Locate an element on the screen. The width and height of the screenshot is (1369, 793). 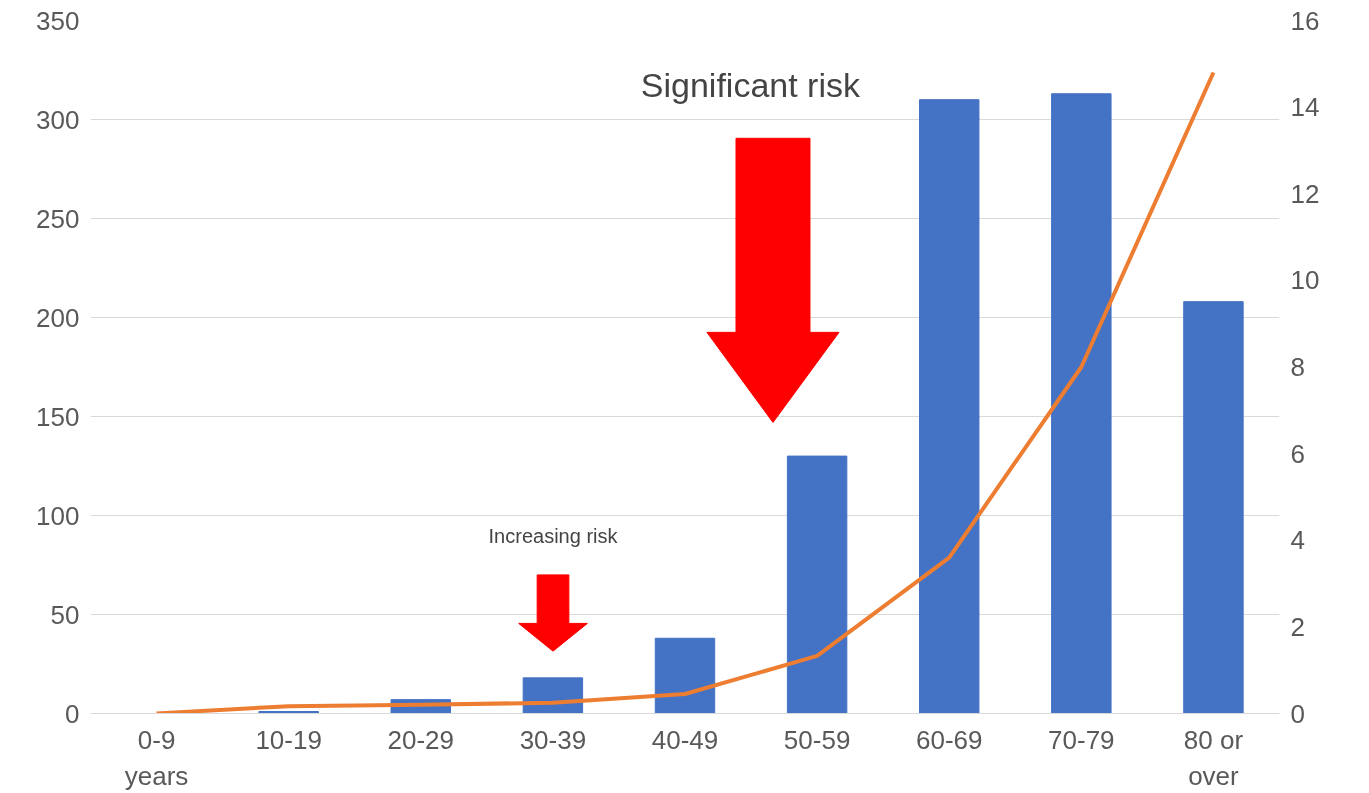
y-tick-label: 250 is located at coordinates (58, 218).